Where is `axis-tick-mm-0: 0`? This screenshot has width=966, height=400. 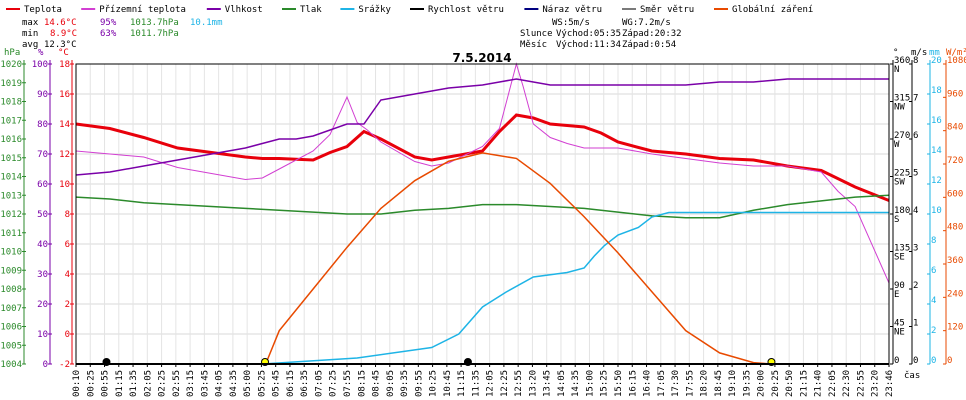
axis-tick-mm-0: 0 is located at coordinates (933, 361).